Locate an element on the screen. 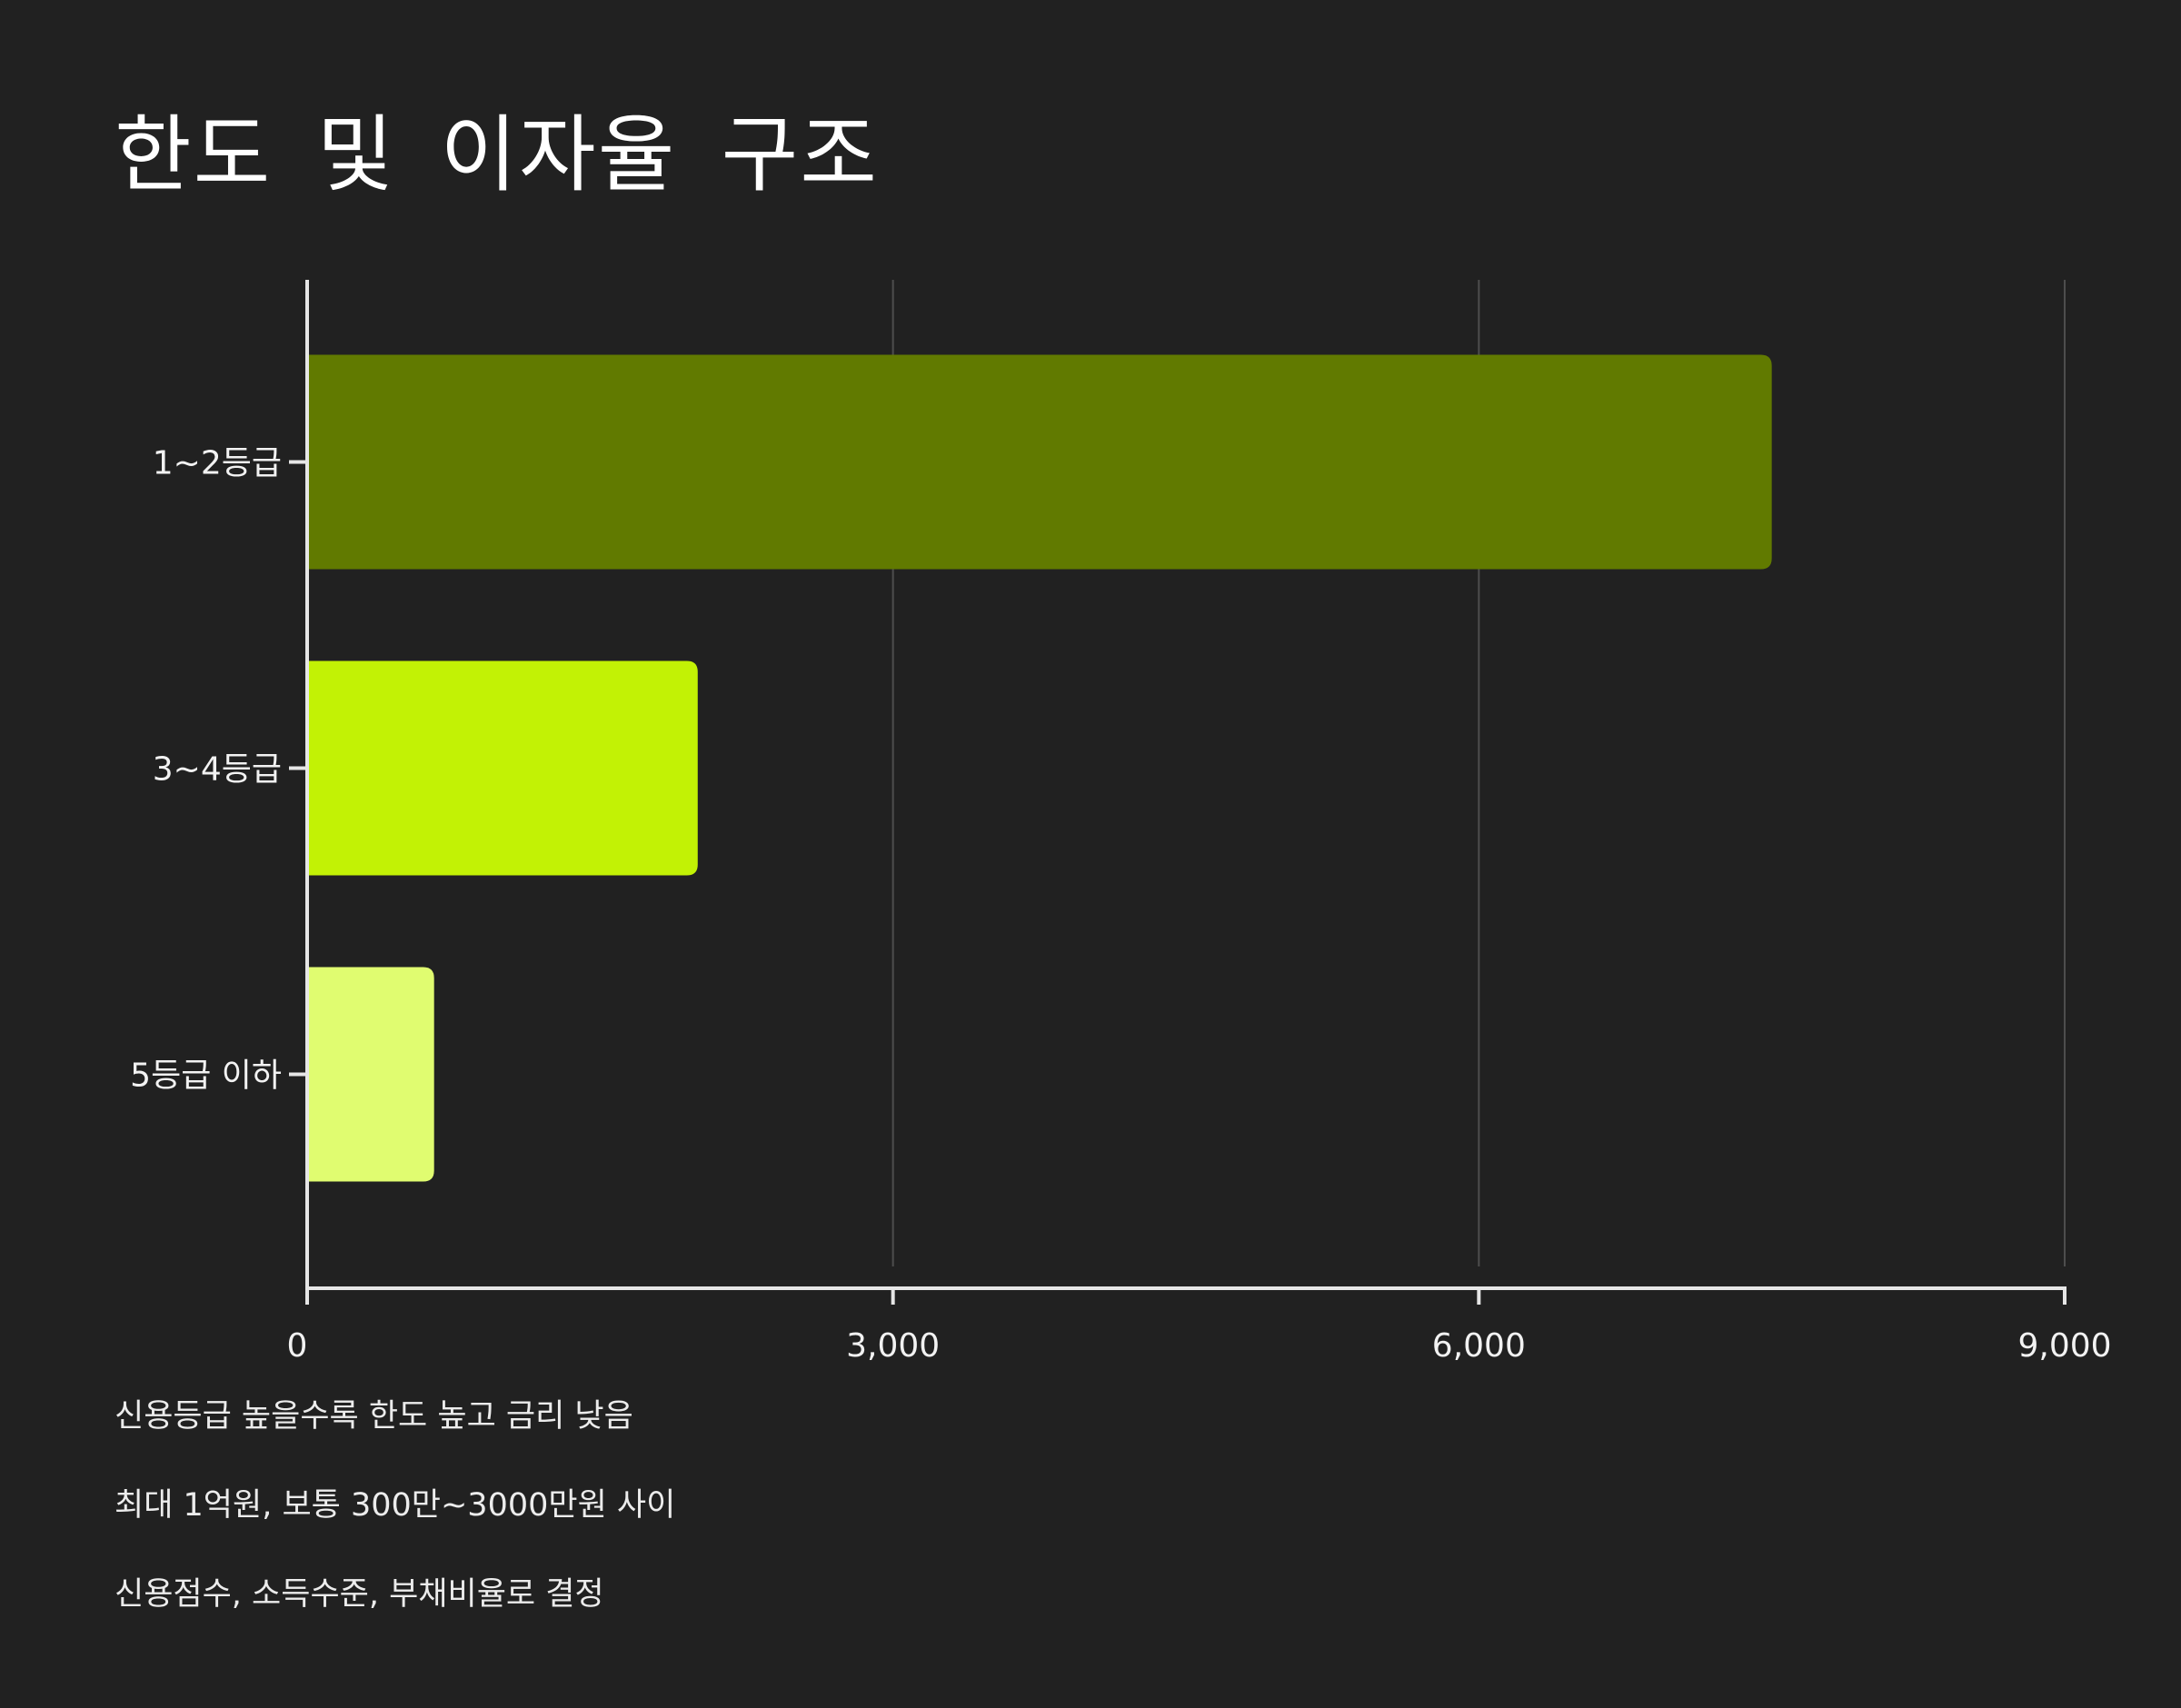  note-credit-grade: 신용등급 높을수록 한도 높고 금리 낮음 is located at coordinates (374, 1416).